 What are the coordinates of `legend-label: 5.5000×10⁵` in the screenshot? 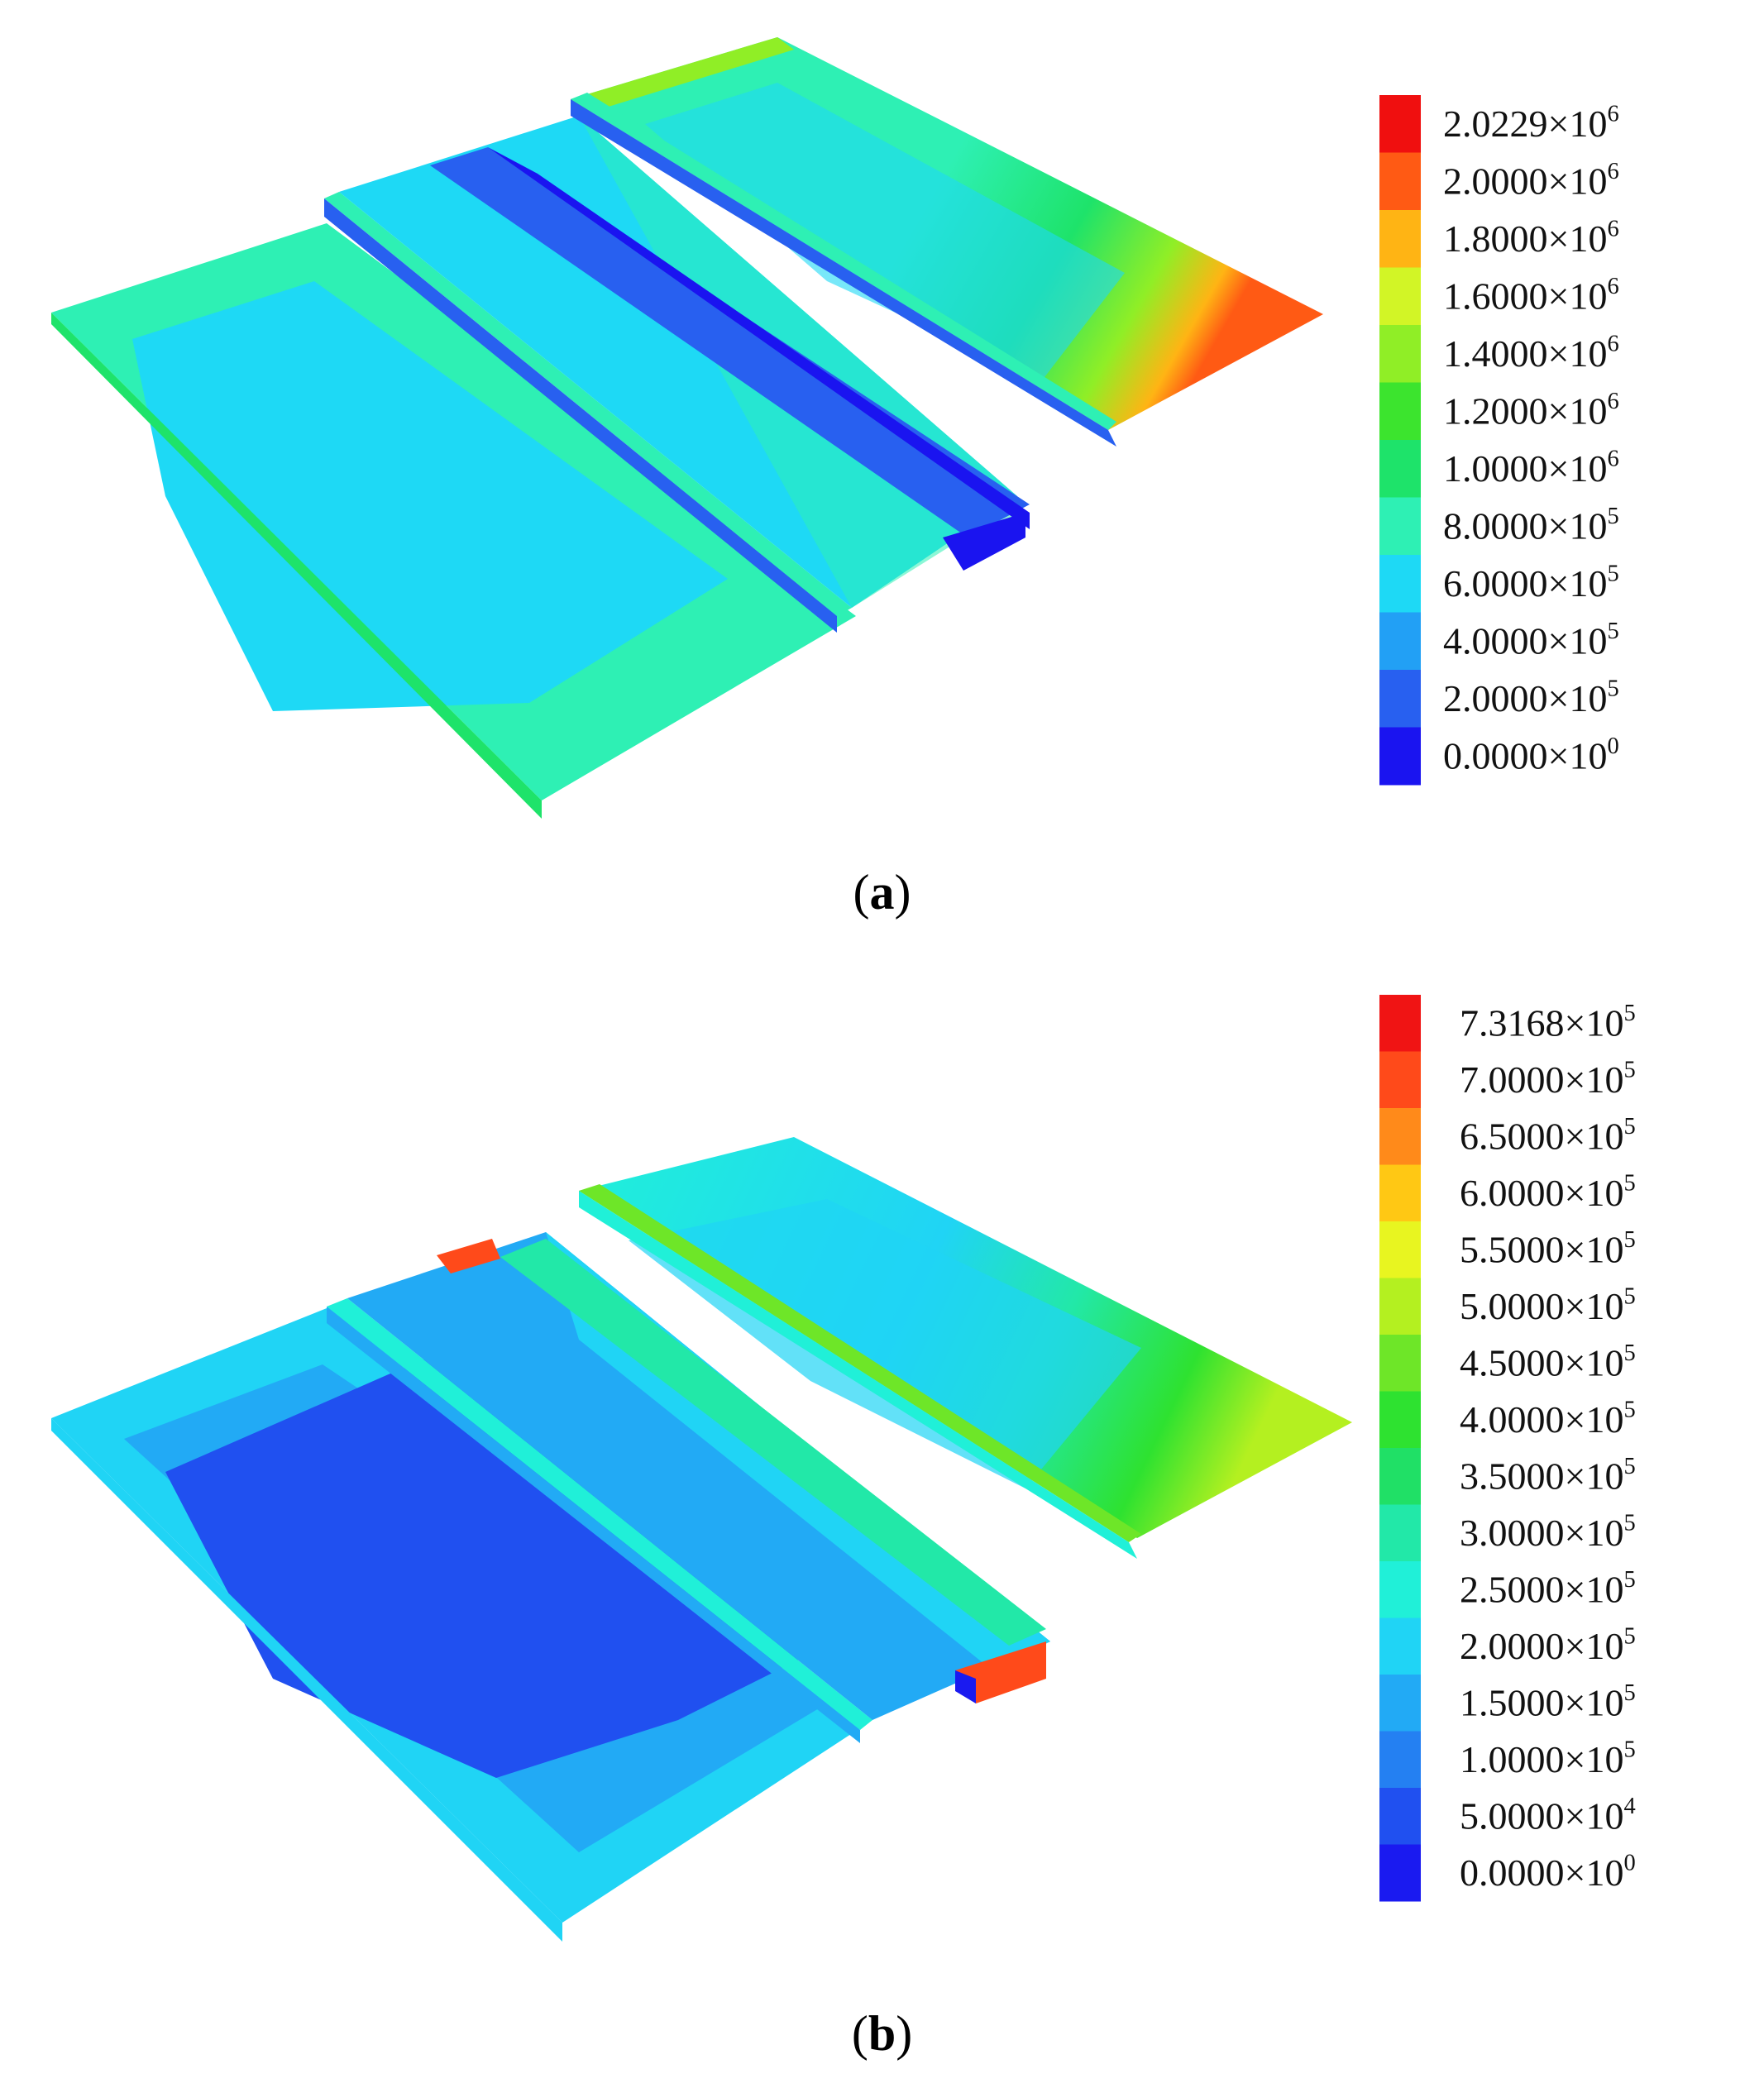 It's located at (1548, 1248).